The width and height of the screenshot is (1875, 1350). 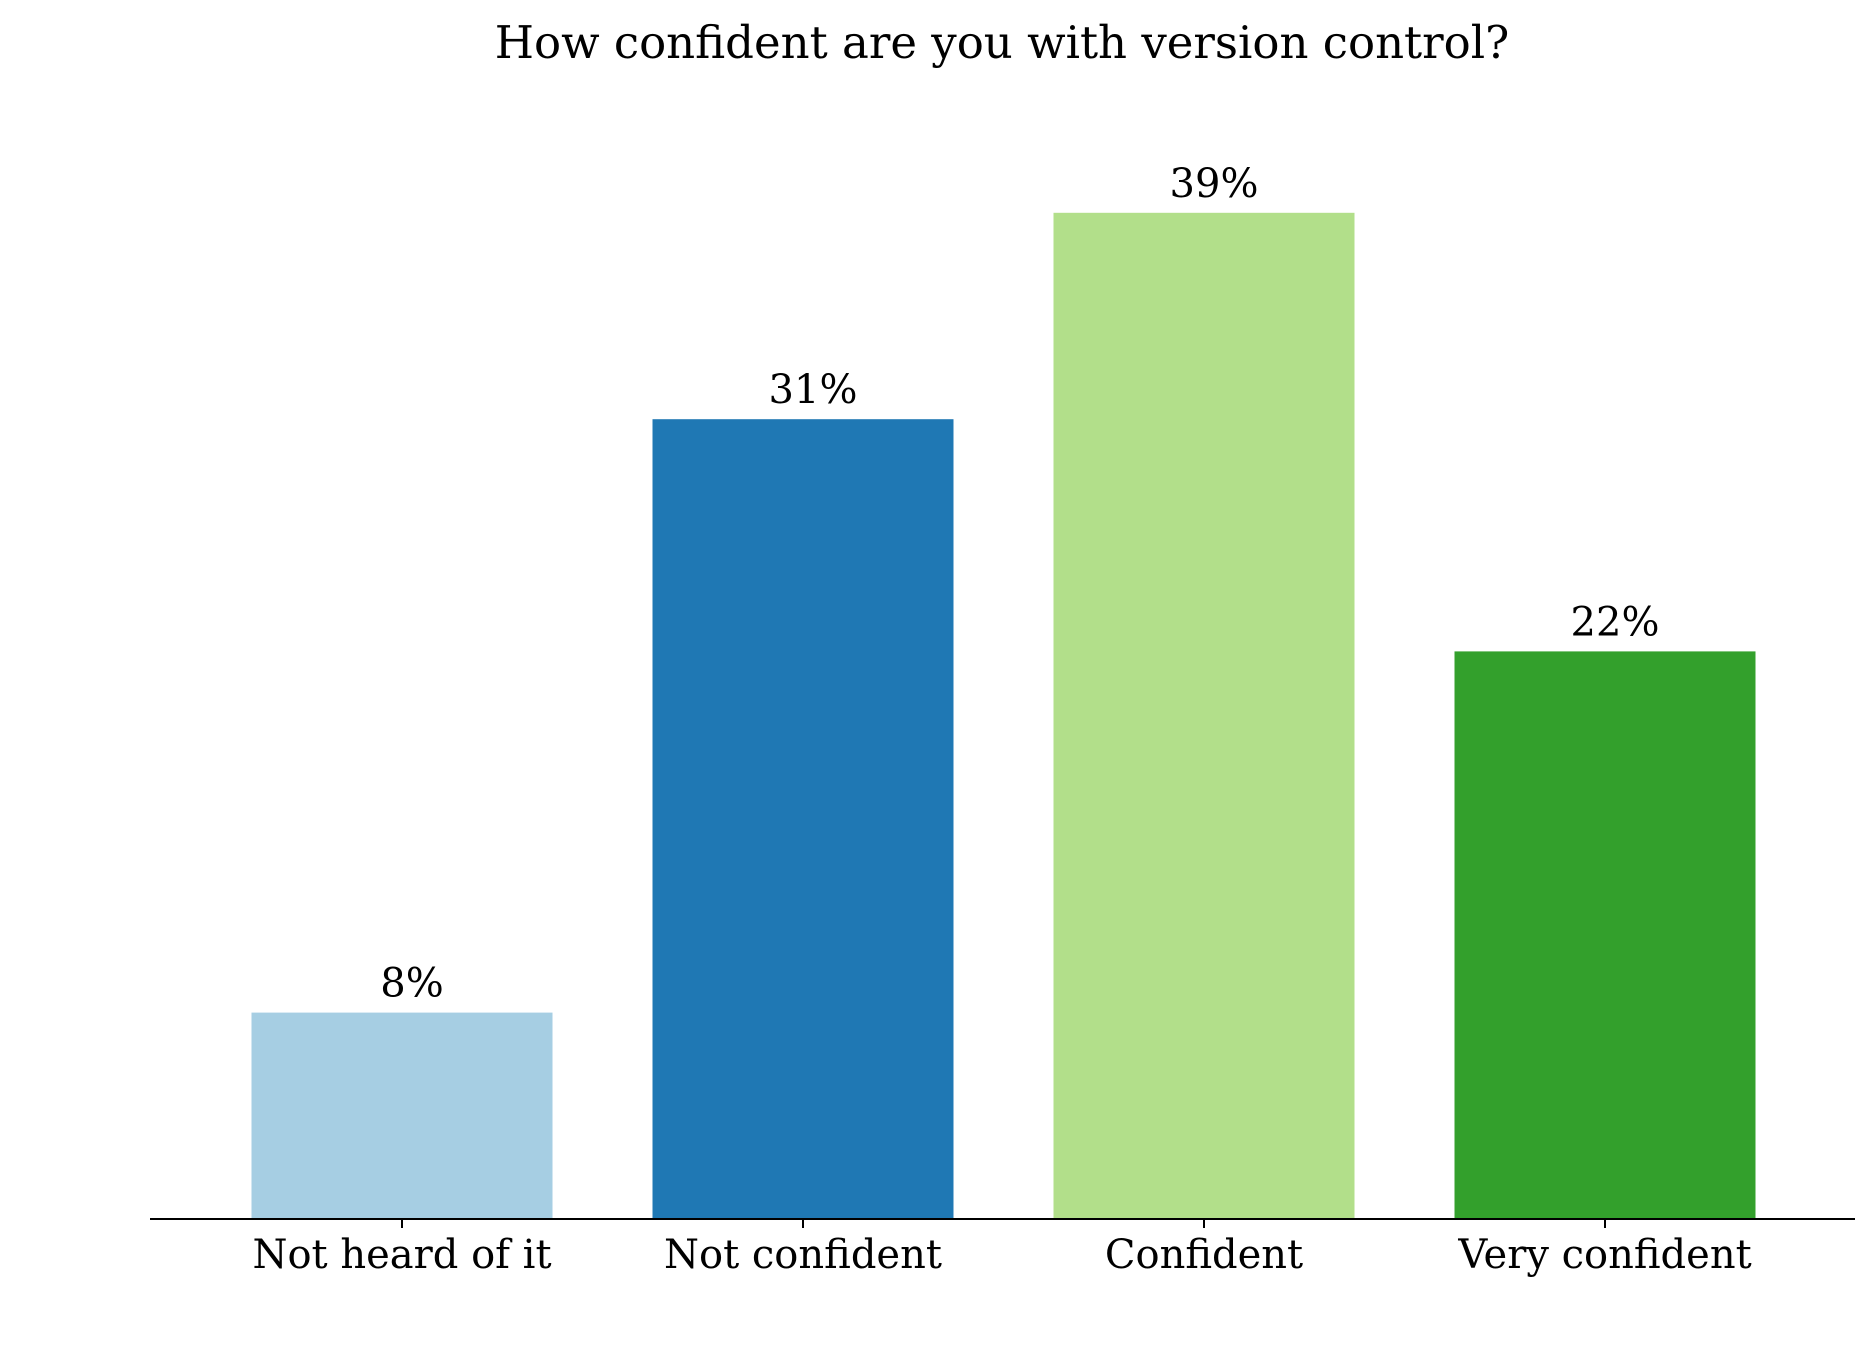 What do you see at coordinates (803, 819) in the screenshot?
I see `bar-not-confident` at bounding box center [803, 819].